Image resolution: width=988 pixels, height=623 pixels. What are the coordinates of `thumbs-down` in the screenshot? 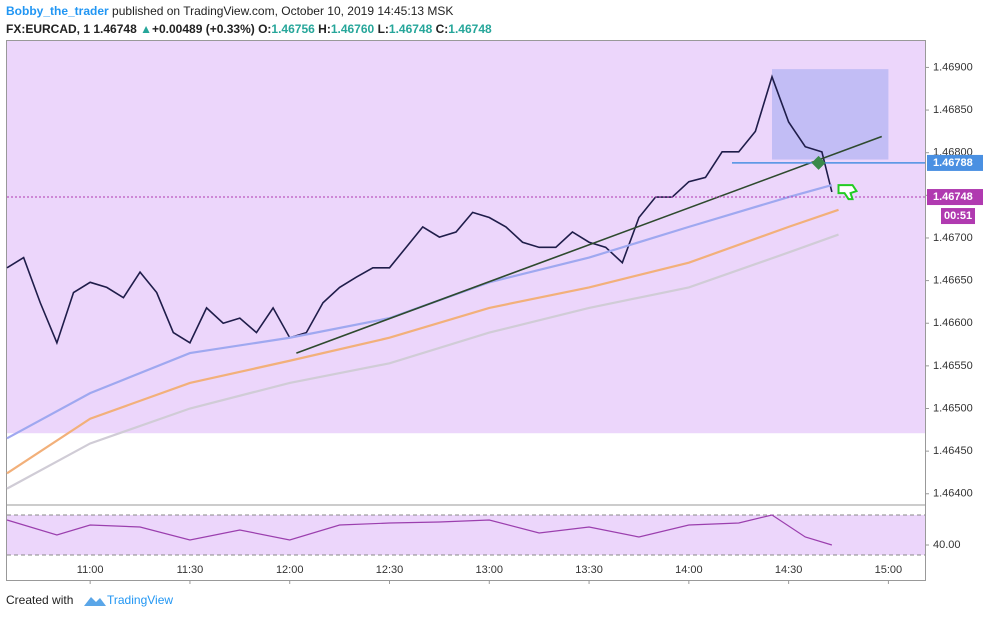 It's located at (848, 192).